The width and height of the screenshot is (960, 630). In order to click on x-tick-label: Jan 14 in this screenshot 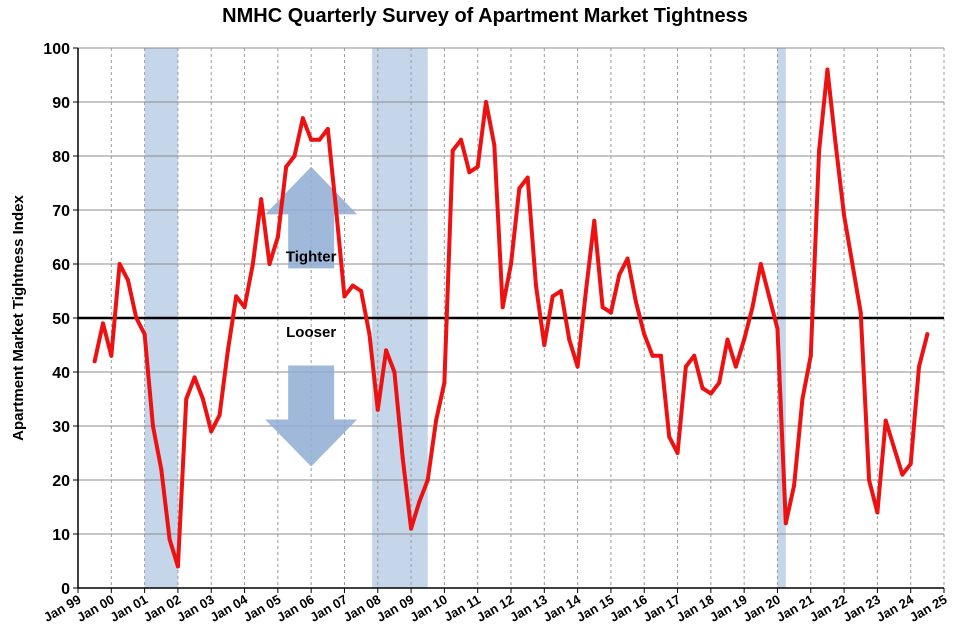, I will do `click(562, 608)`.